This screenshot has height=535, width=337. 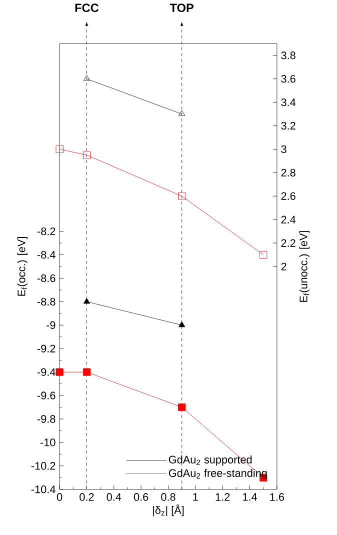 What do you see at coordinates (59, 497) in the screenshot?
I see `x-tick-label: 0` at bounding box center [59, 497].